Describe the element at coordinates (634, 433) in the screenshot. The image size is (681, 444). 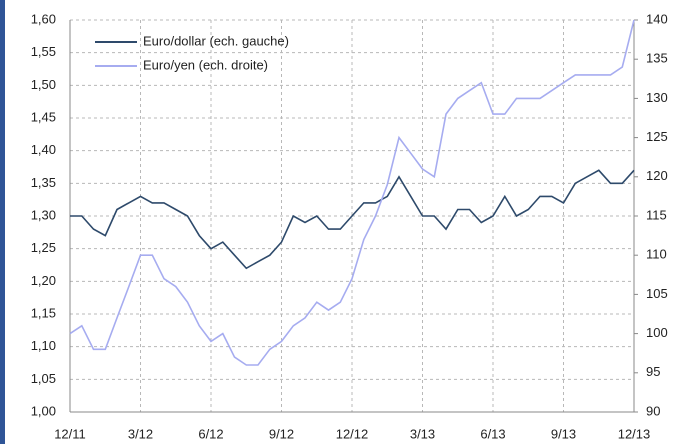
I see `x-tick-label: 12/13` at that location.